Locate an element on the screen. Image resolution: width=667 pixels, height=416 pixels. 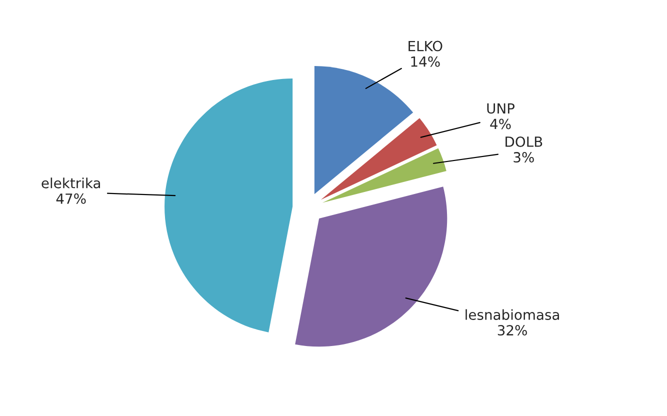
data-label: 32% is located at coordinates (512, 330).